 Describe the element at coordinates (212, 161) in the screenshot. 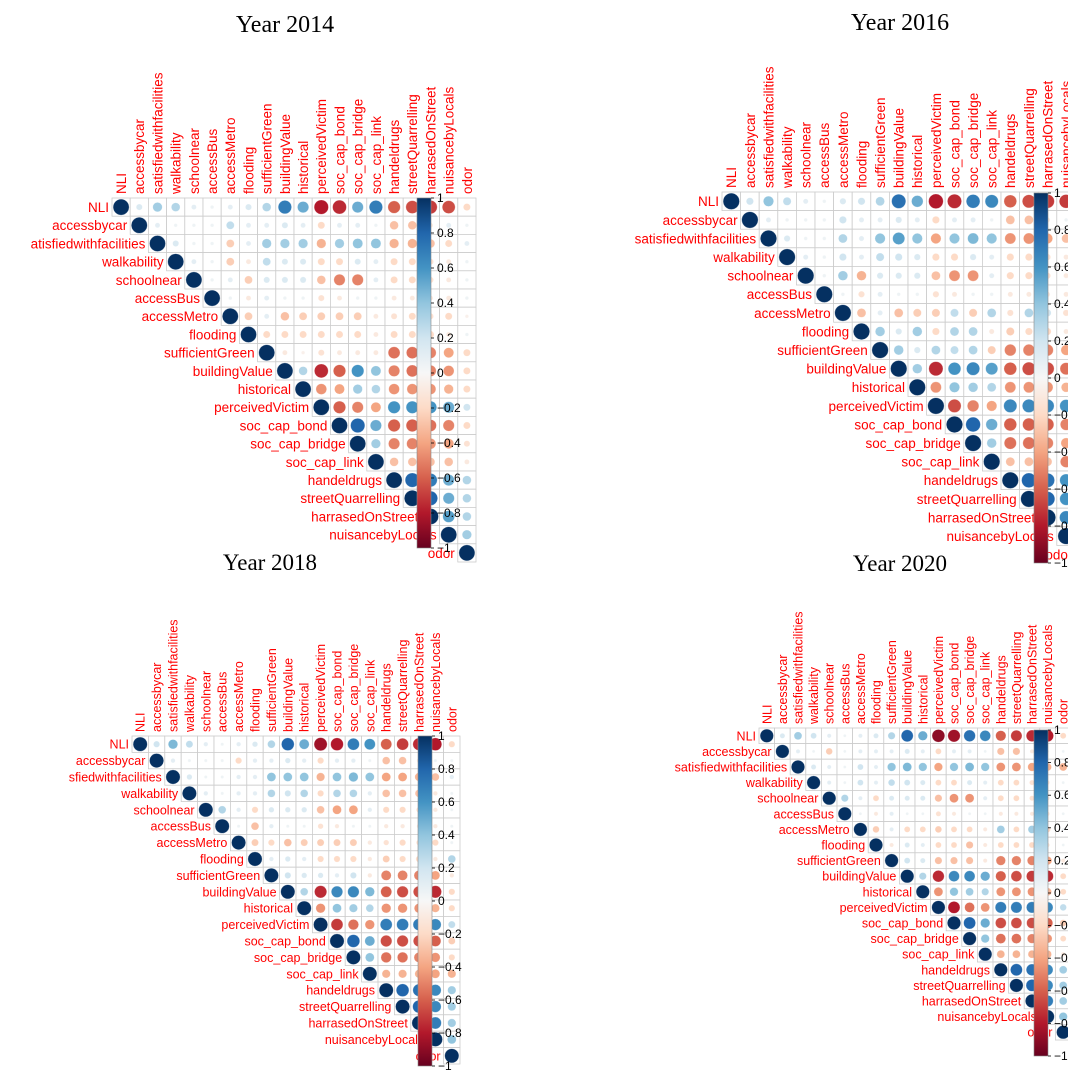

I see `column-label: accessBus` at that location.